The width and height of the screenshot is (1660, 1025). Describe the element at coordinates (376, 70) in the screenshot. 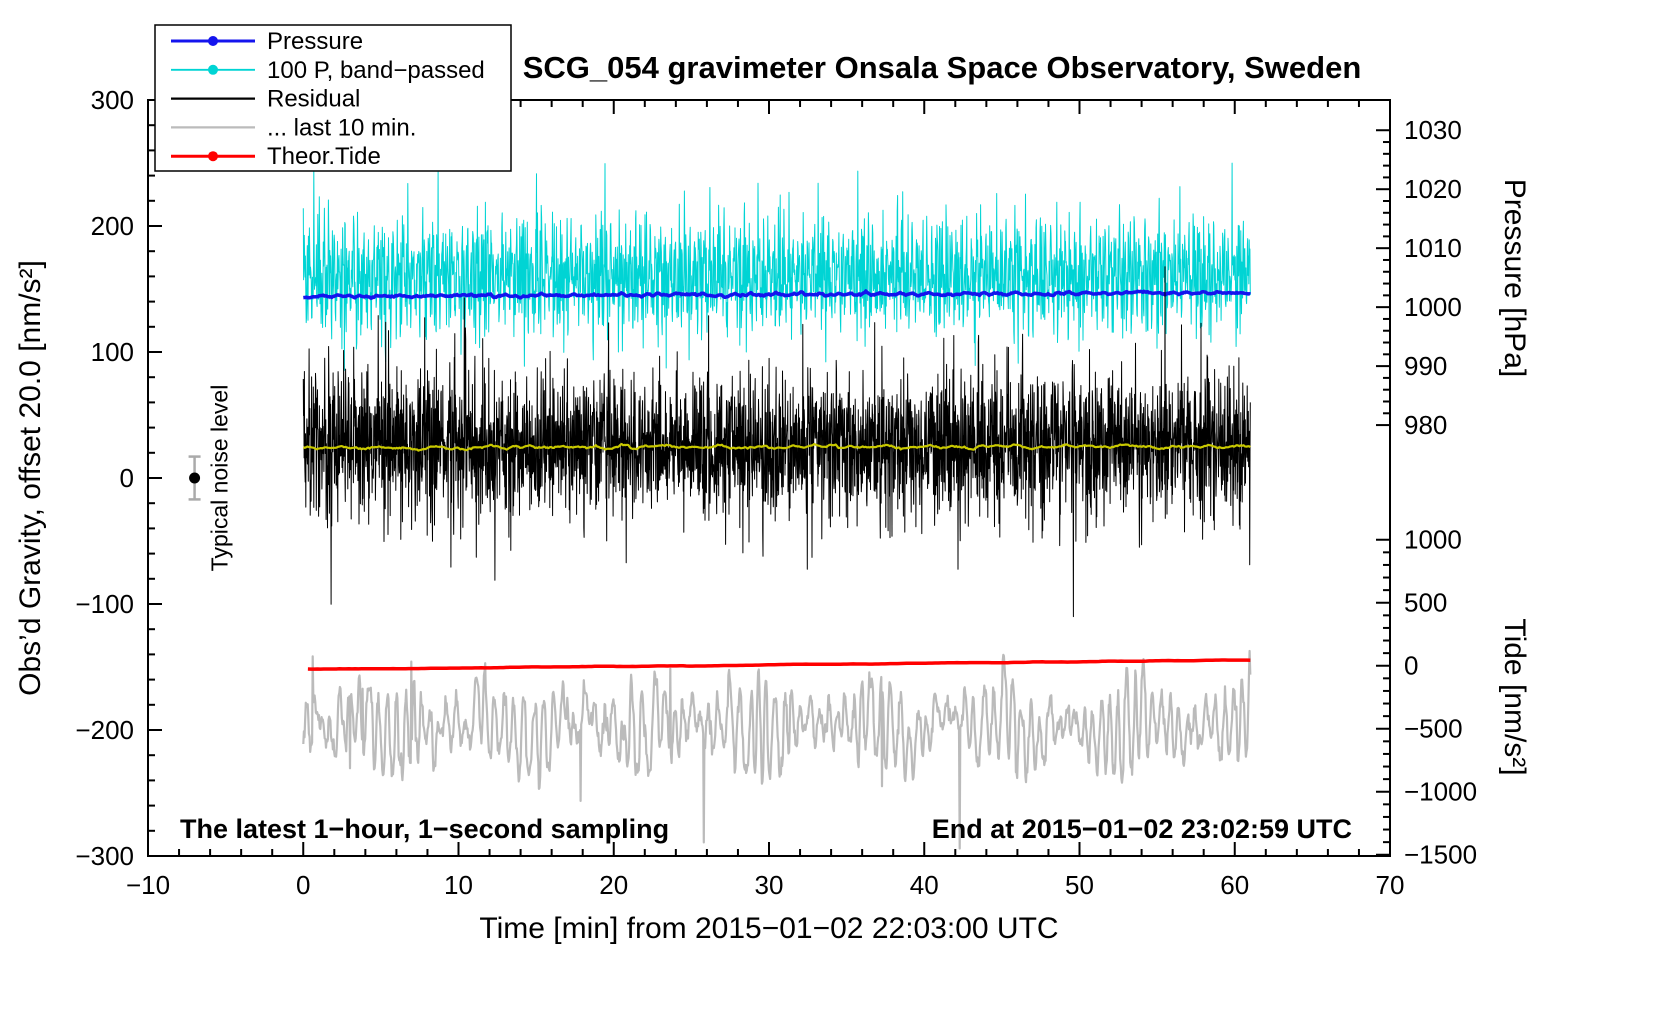

I see `legend-label-band-passed: 100 P, band−passed` at that location.